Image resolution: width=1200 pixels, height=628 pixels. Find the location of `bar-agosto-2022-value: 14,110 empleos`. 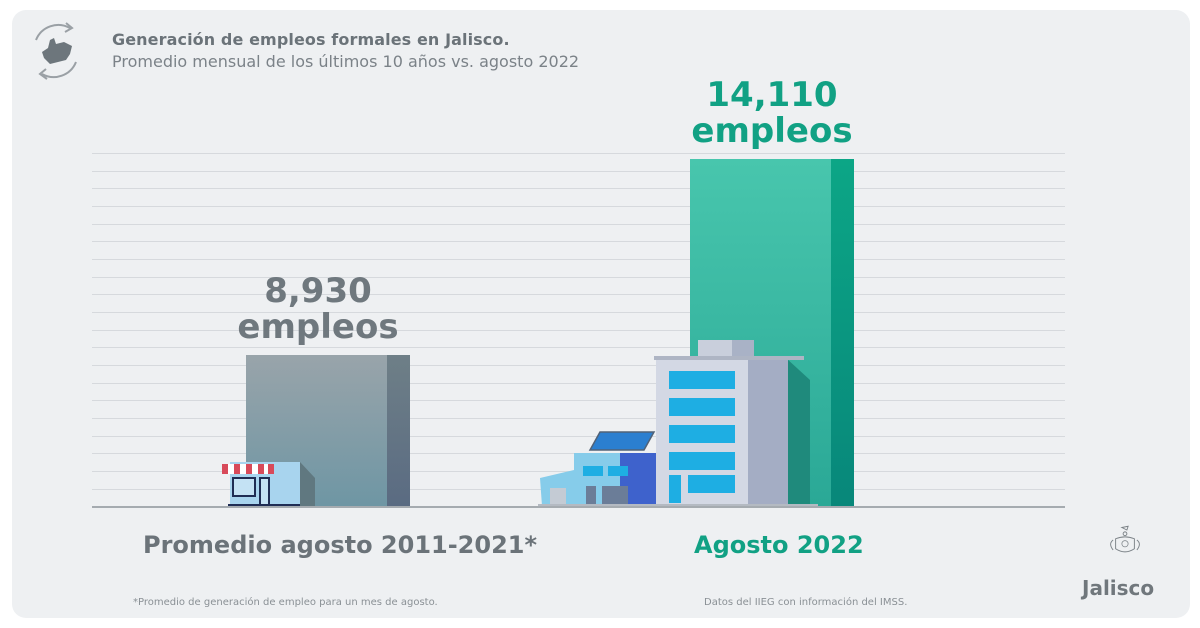

bar-agosto-2022-value: 14,110 empleos is located at coordinates (772, 113).